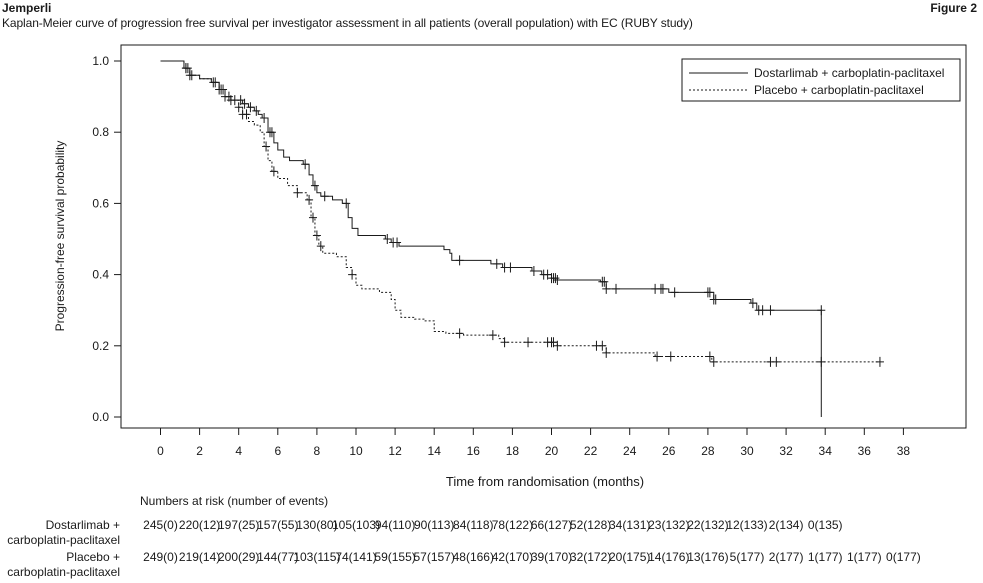  I want to click on at-risk-value: 48(166), so click(473, 557).